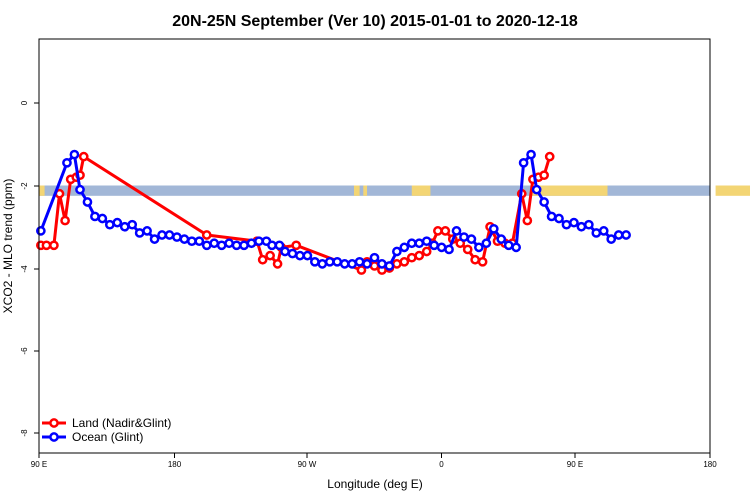 This screenshot has height=500, width=750. Describe the element at coordinates (575, 464) in the screenshot. I see `x-tick-label: 90 E` at that location.